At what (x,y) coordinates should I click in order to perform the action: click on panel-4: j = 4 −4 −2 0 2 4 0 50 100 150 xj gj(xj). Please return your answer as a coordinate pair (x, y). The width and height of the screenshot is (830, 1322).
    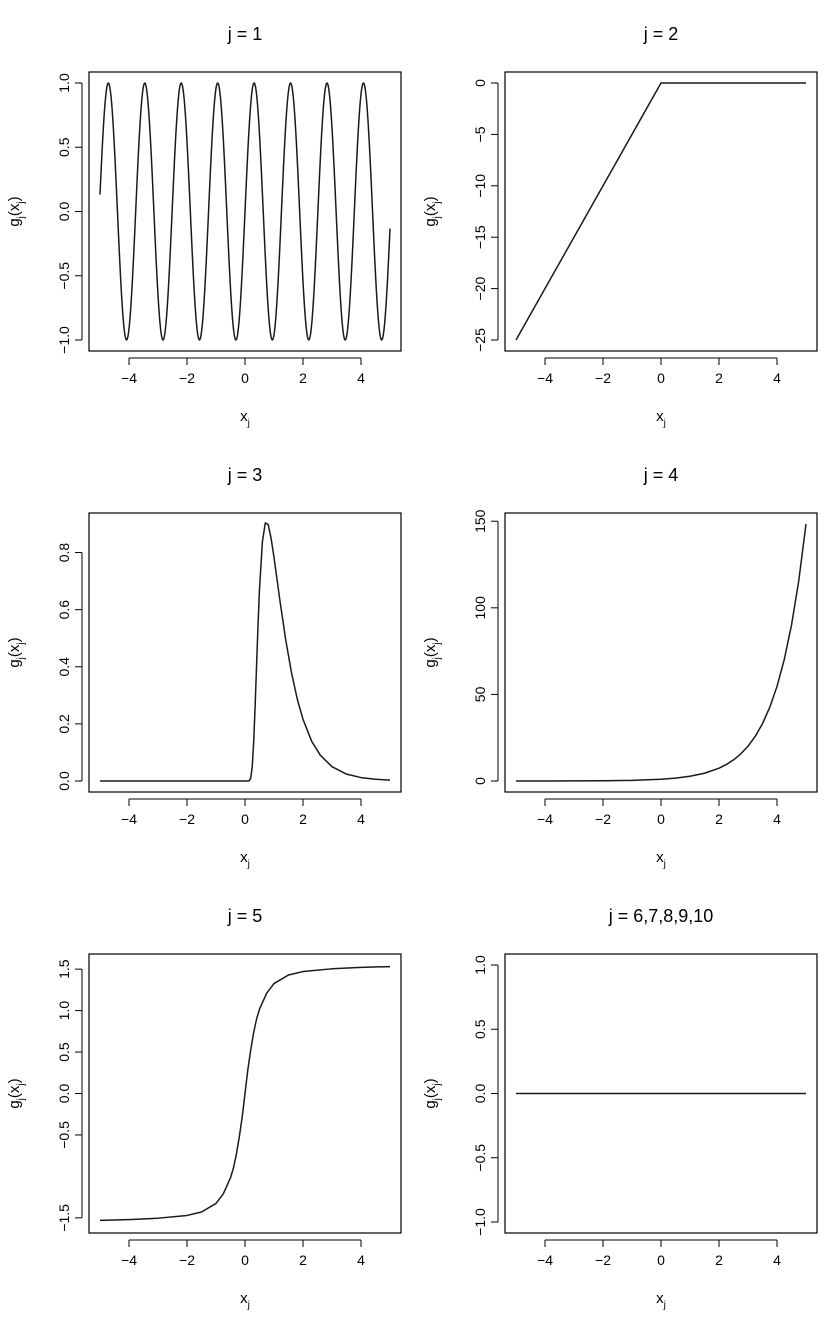
    Looking at the image, I should click on (620, 667).